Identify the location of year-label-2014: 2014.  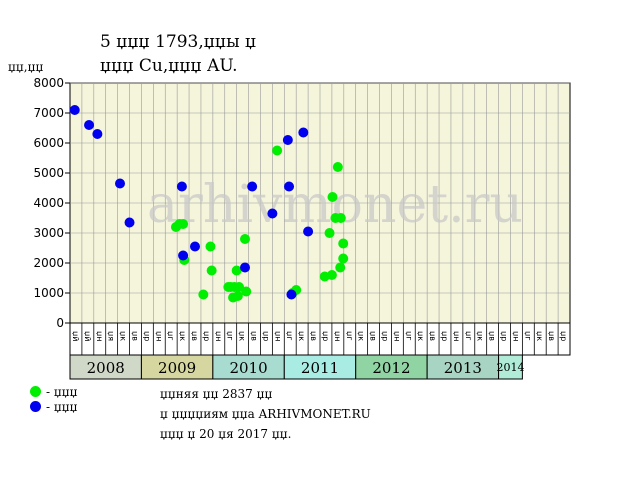
(510, 367).